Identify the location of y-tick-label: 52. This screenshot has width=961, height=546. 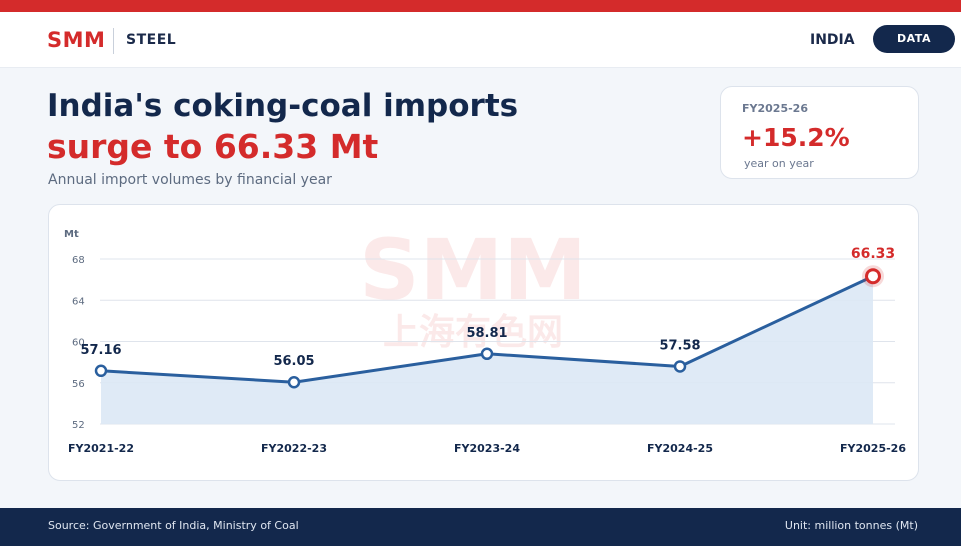
(78, 425).